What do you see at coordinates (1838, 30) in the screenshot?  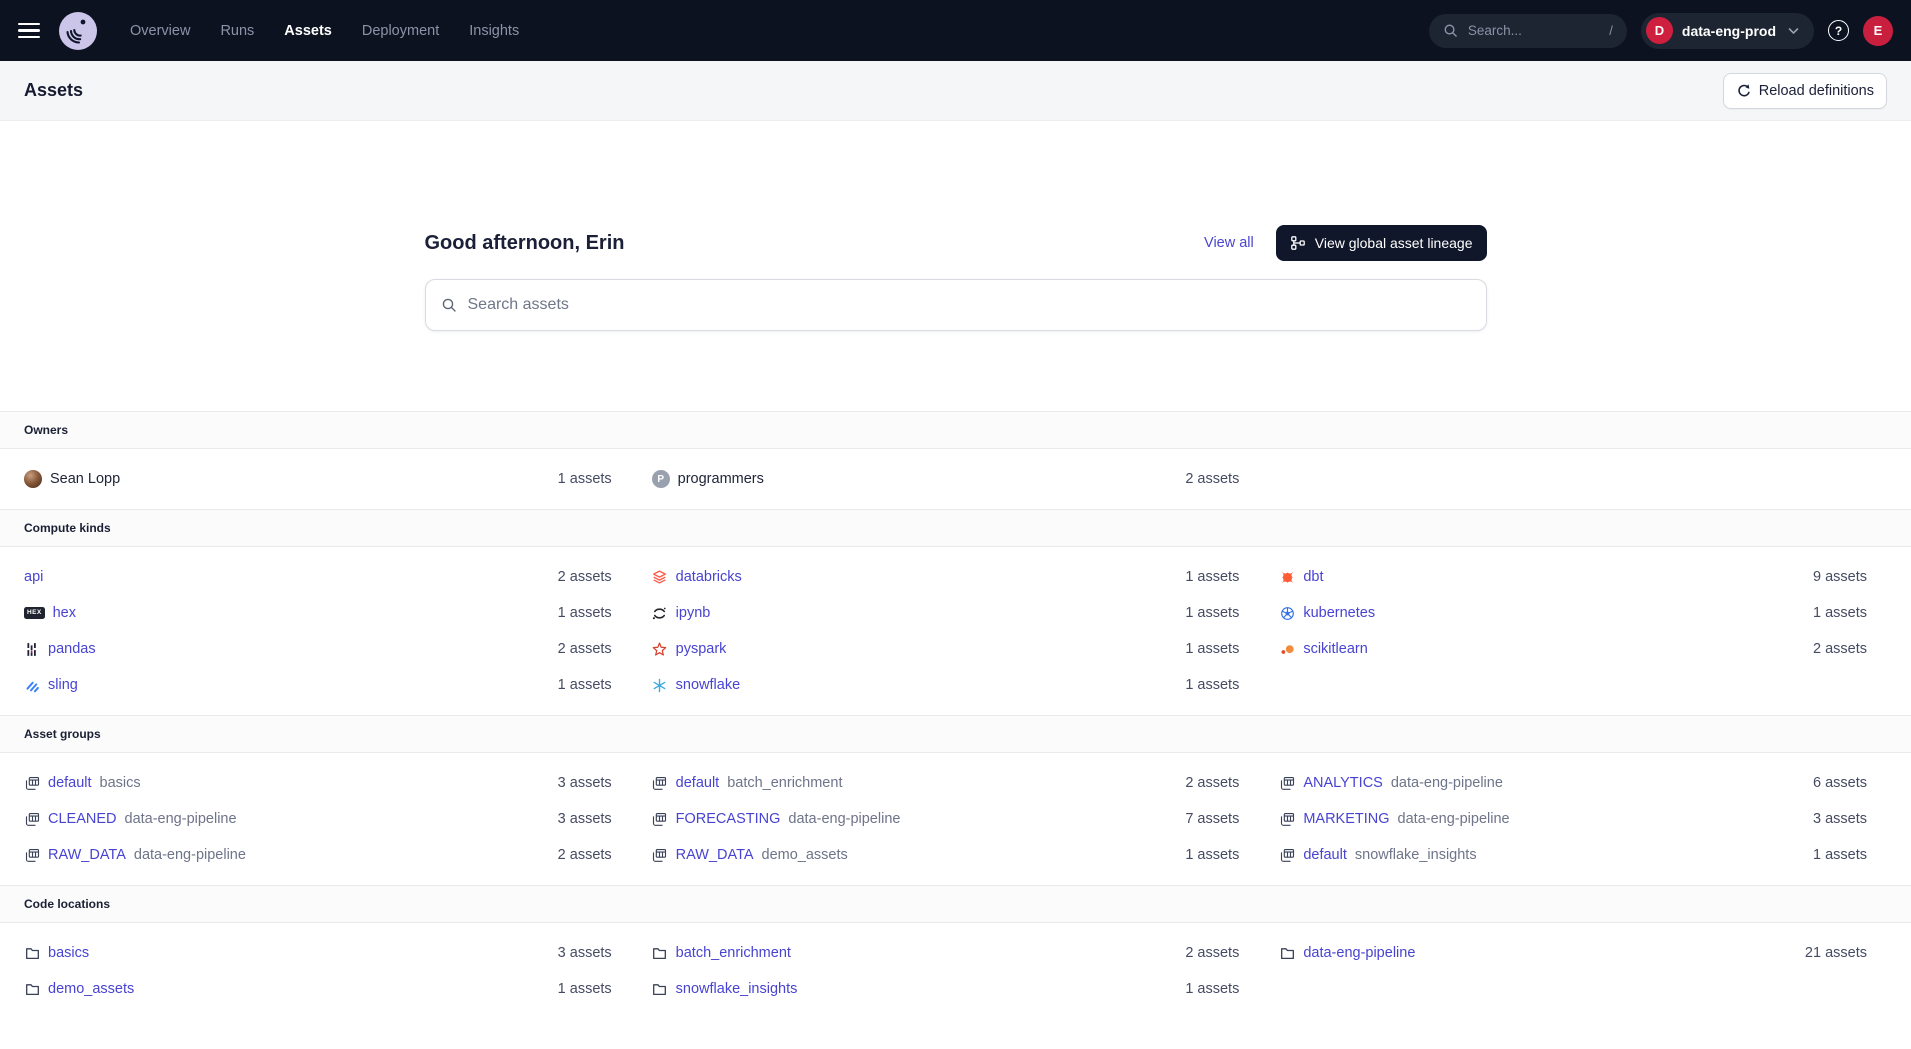 I see `help-icon: ?` at bounding box center [1838, 30].